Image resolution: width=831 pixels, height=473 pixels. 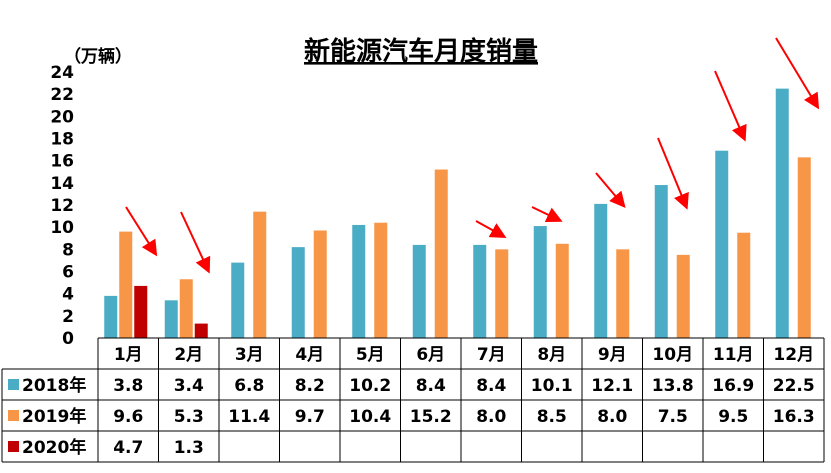 What do you see at coordinates (797, 73) in the screenshot?
I see `arrow-annotation-12月` at bounding box center [797, 73].